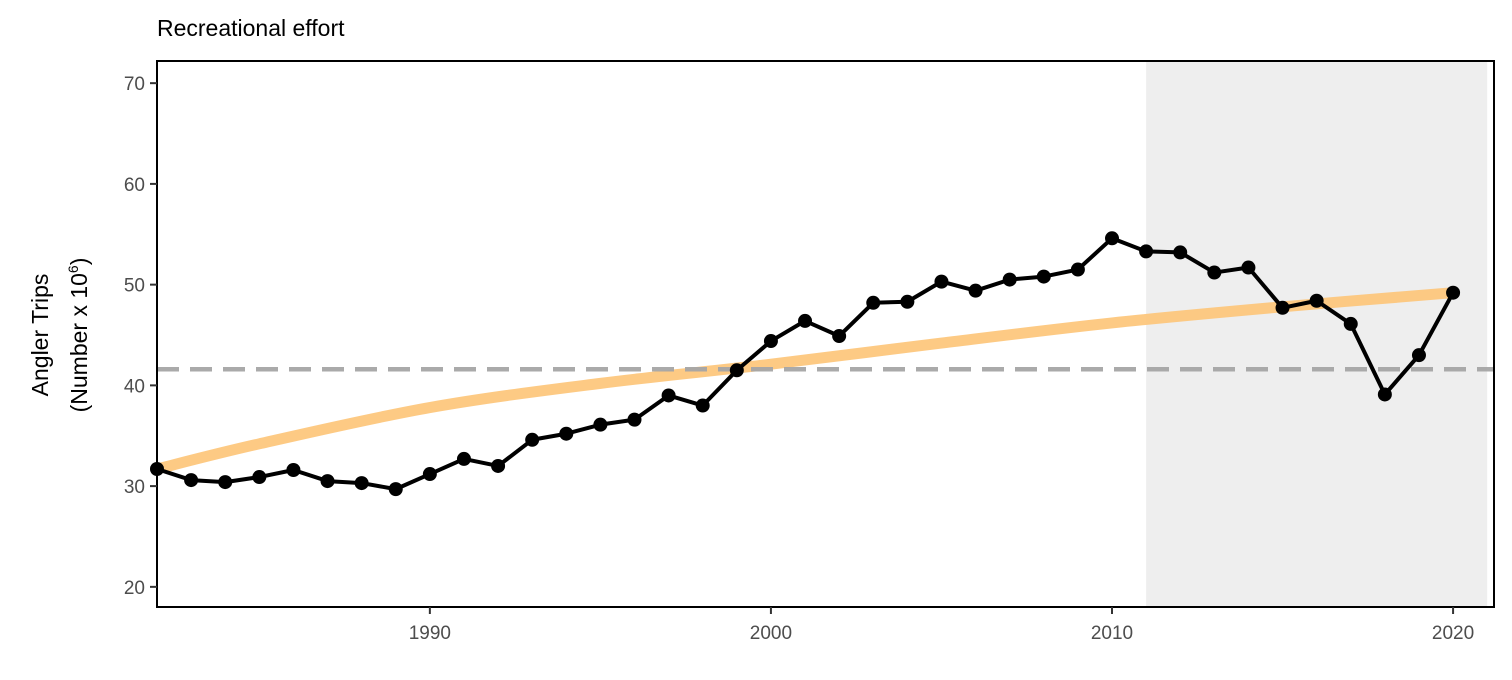  I want to click on chart-title: Recreational effort, so click(251, 28).